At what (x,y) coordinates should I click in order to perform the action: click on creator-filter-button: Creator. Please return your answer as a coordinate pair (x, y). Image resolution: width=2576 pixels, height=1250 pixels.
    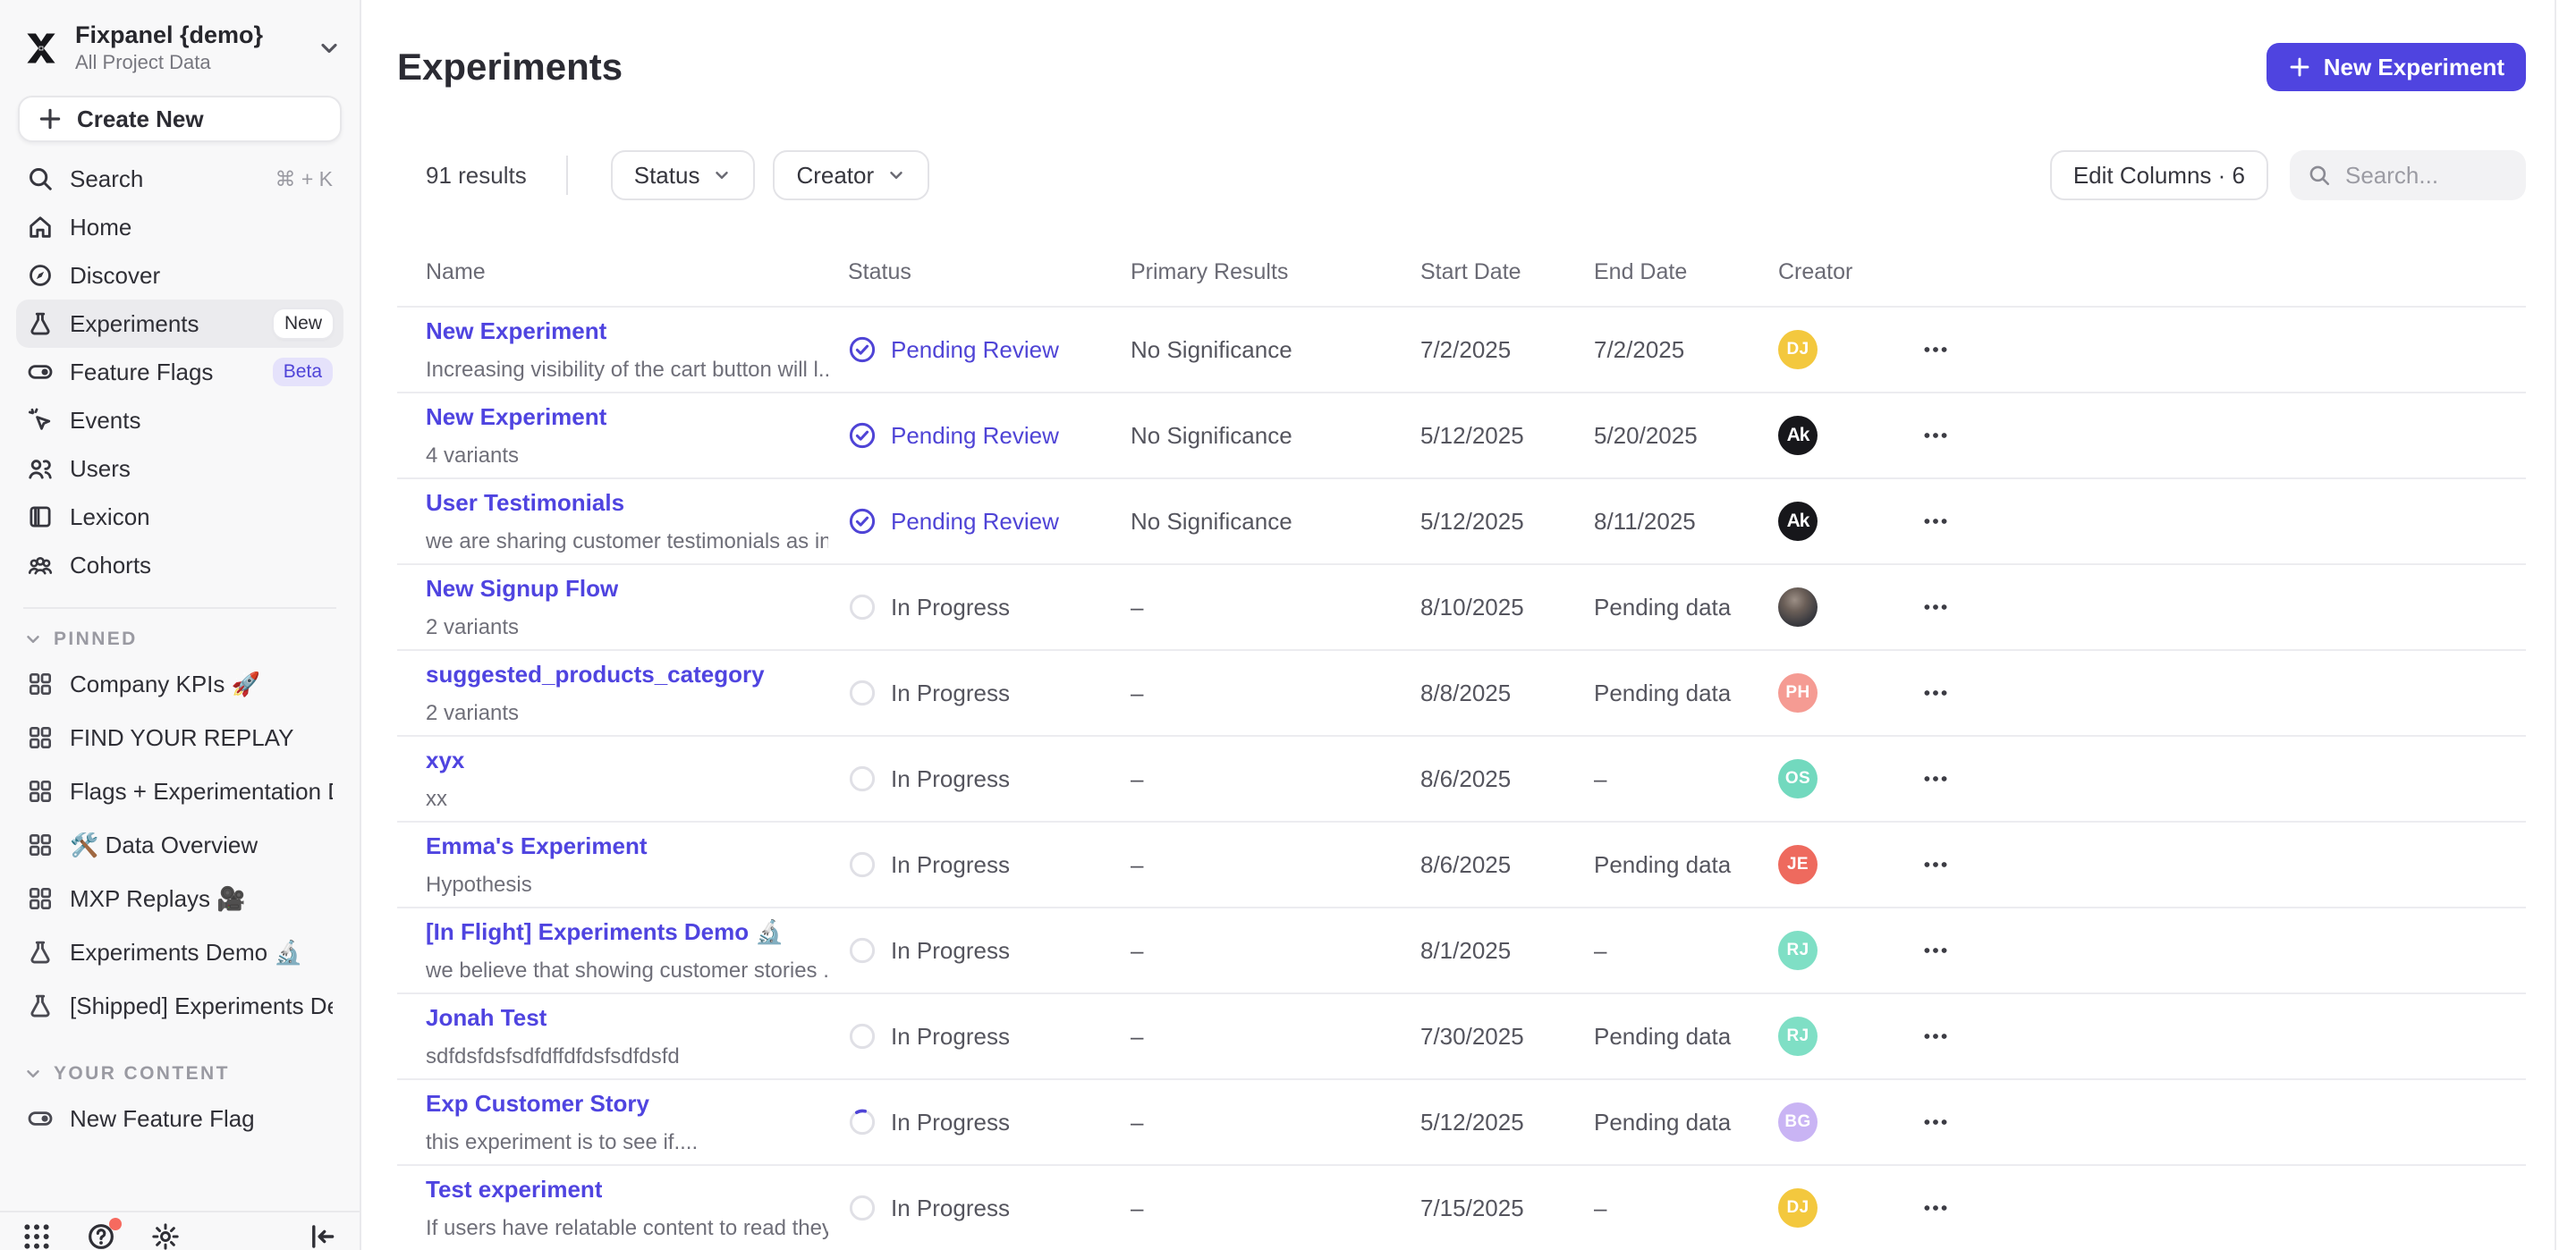
    Looking at the image, I should click on (851, 175).